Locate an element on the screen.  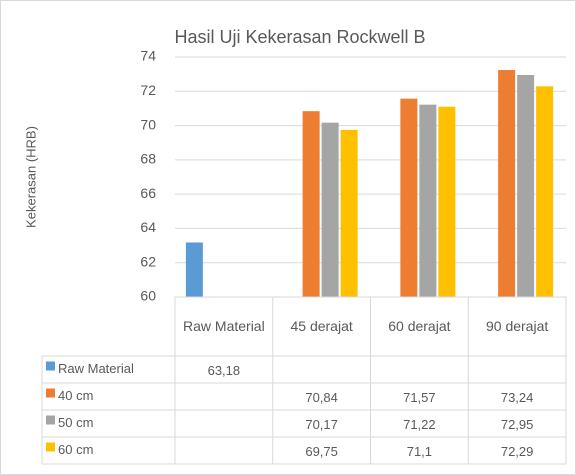
y-tick-label: 60 is located at coordinates (148, 296).